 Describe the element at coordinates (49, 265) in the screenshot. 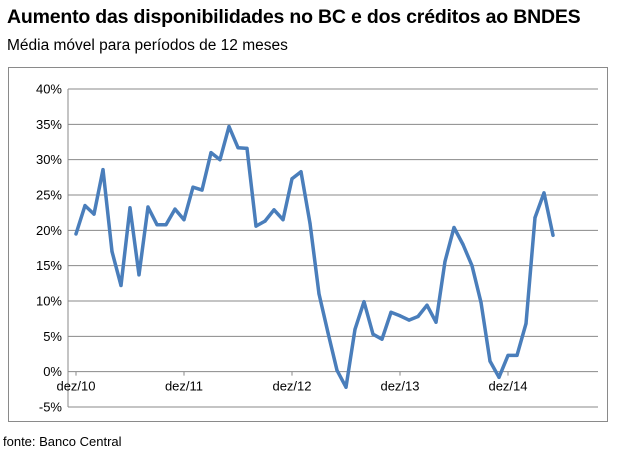

I see `y-tick-label: 15%` at that location.